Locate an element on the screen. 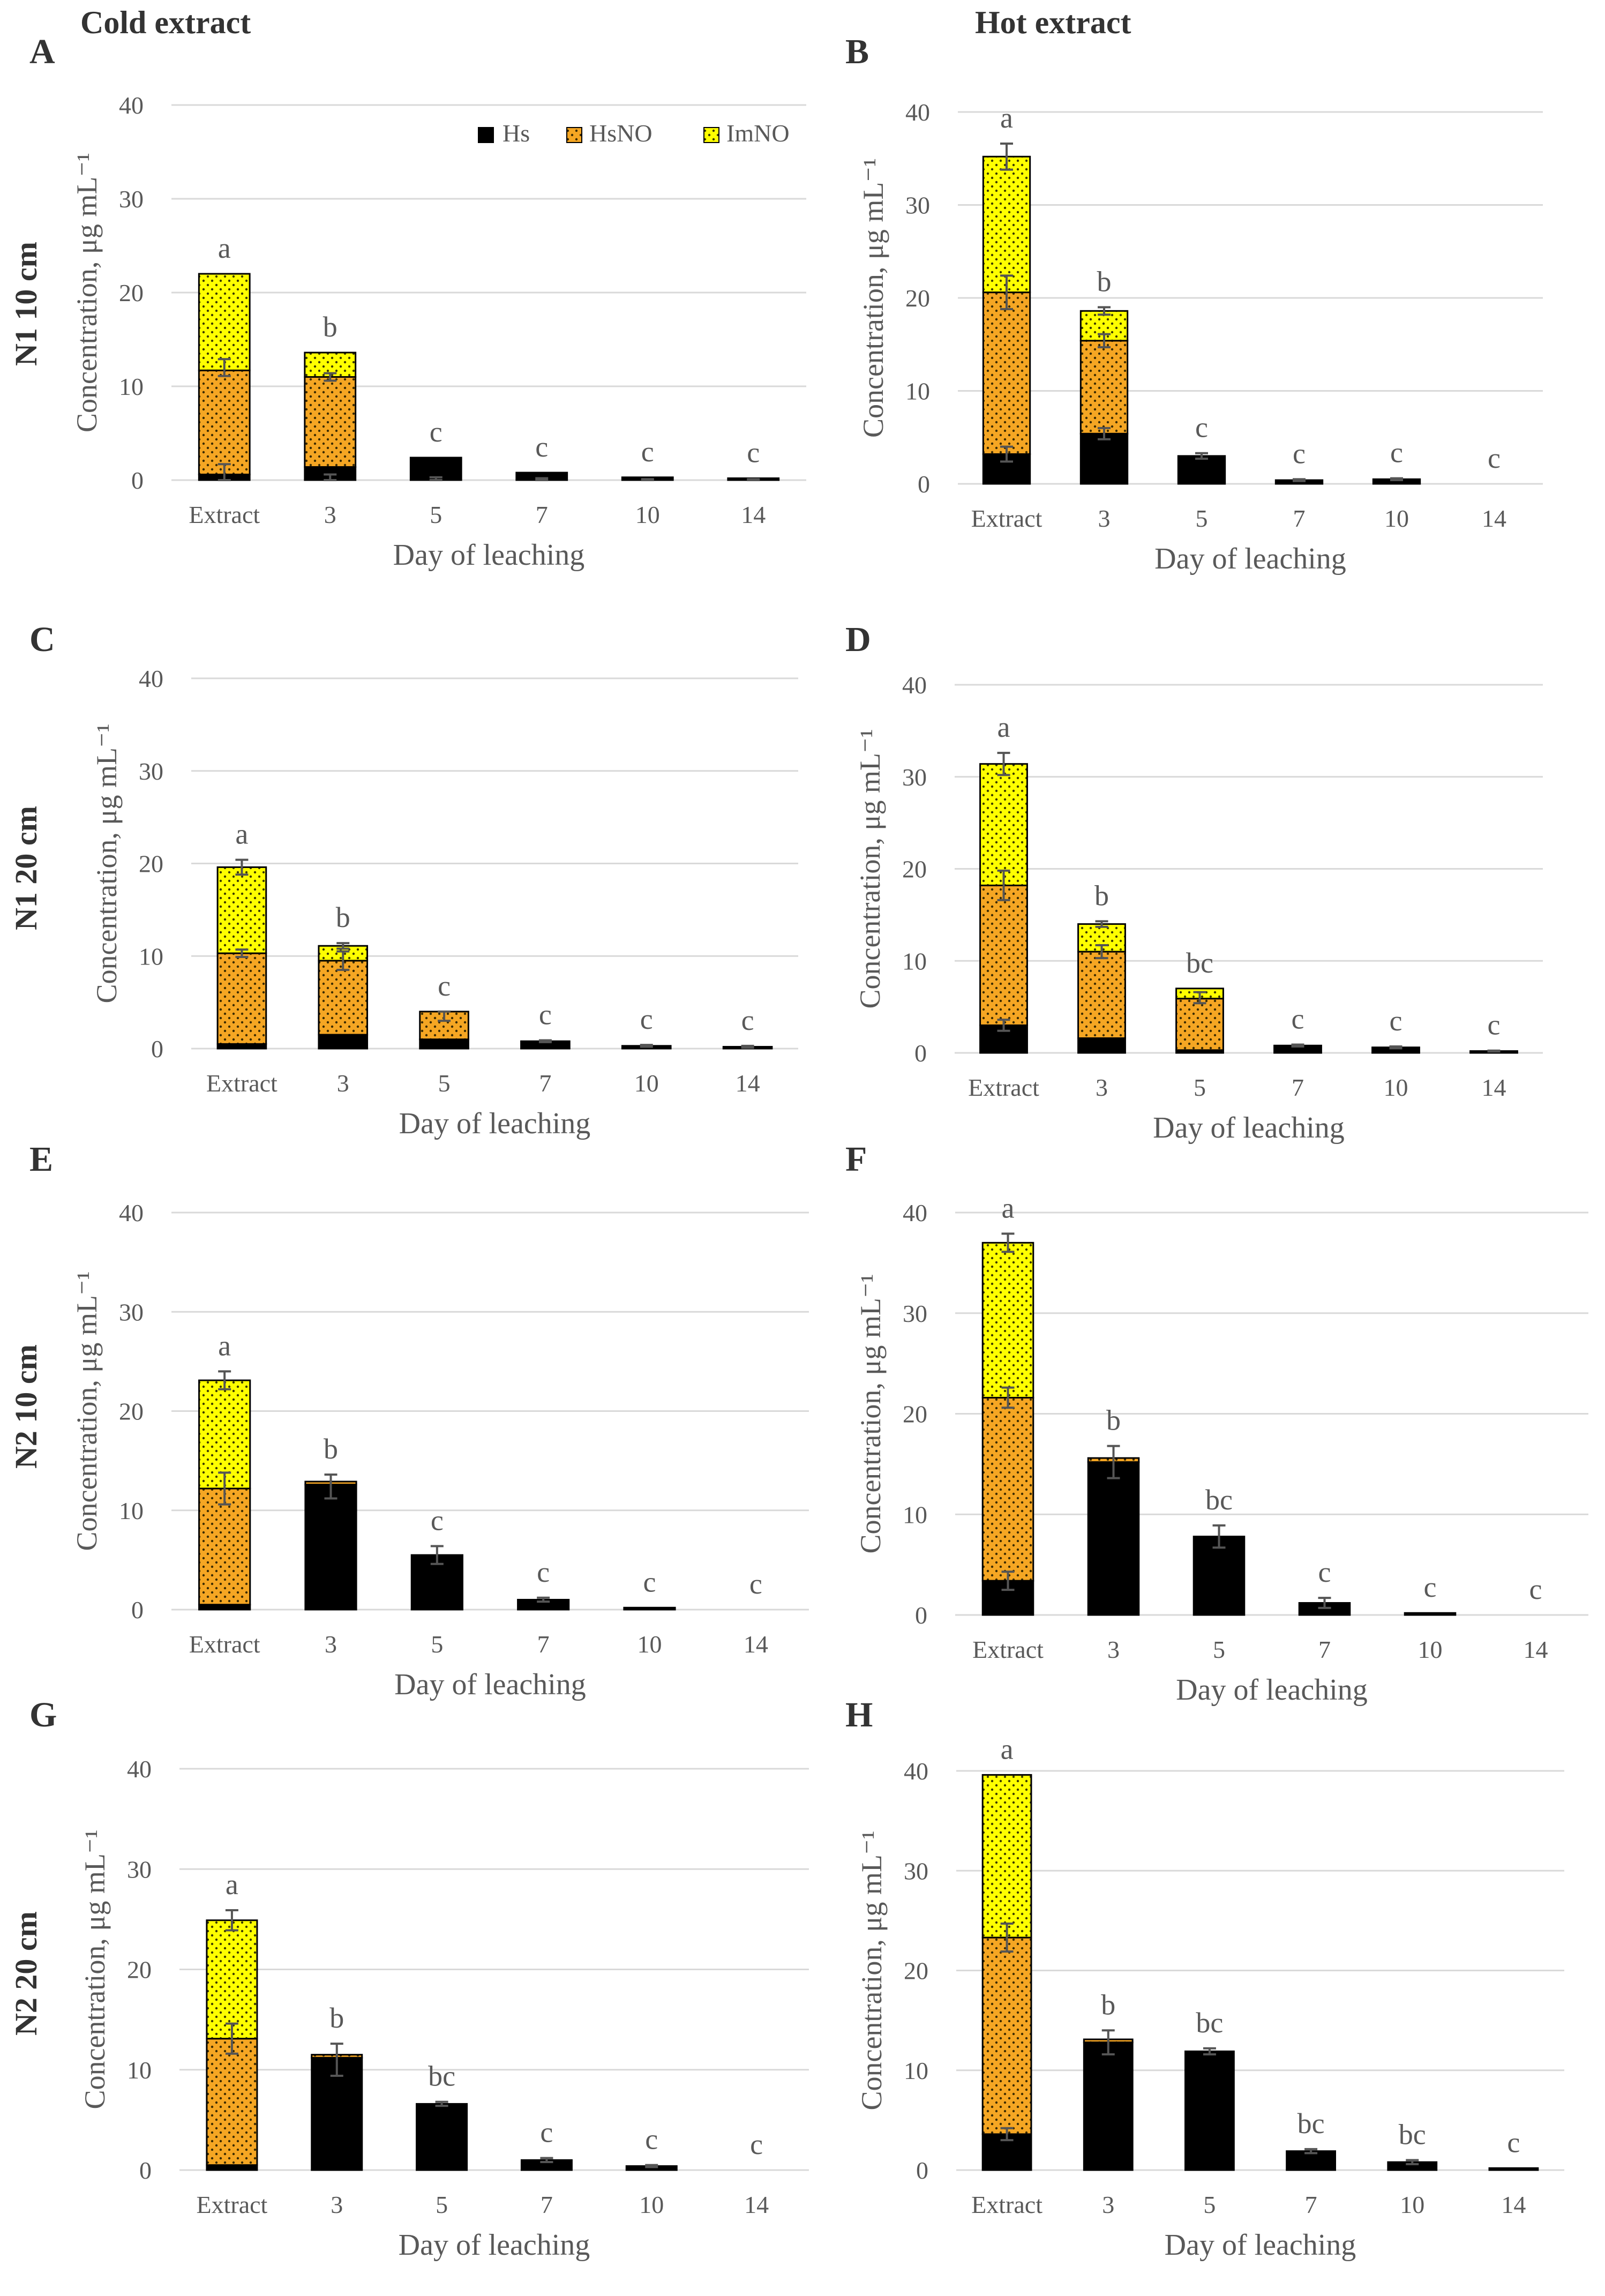 The image size is (1605, 2296). sig-letter-a-1: b is located at coordinates (330, 327).